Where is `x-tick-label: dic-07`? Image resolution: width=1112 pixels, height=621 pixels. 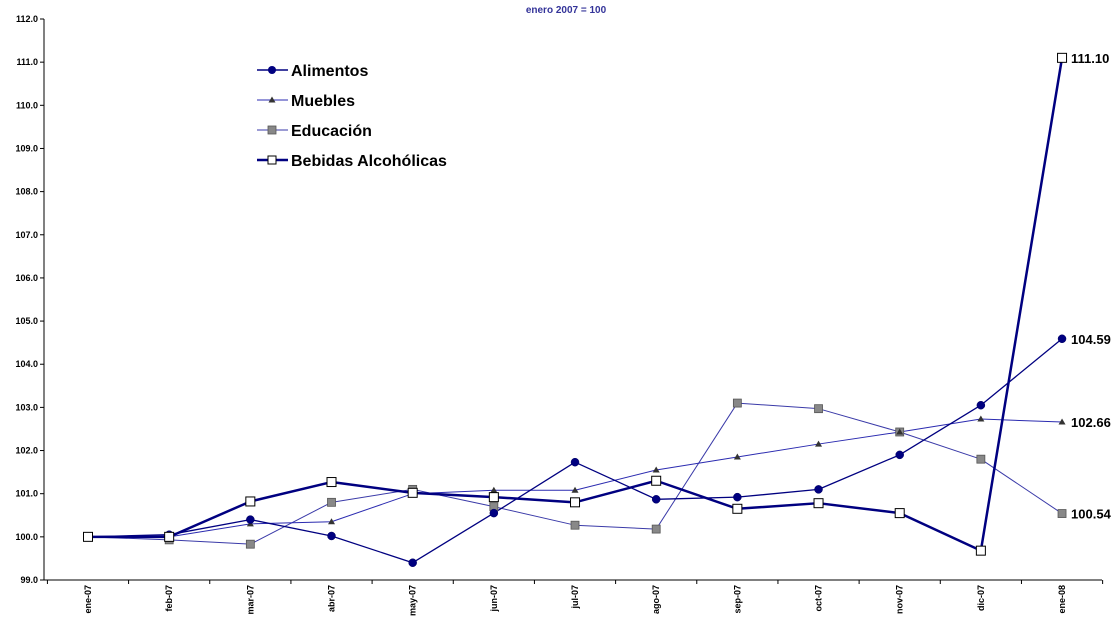 x-tick-label: dic-07 is located at coordinates (981, 598).